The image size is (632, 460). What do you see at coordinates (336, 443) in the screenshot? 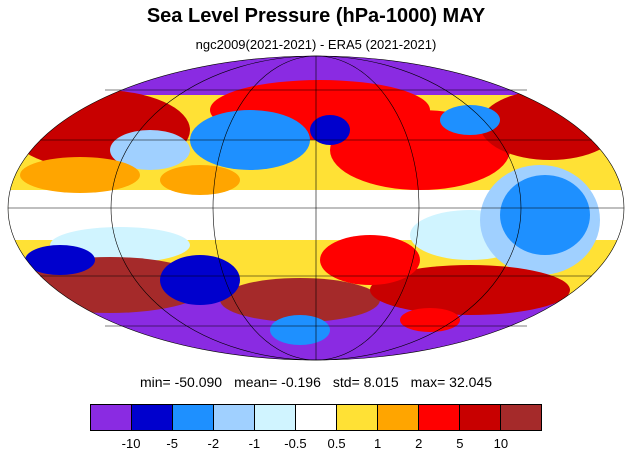
I see `colorbar-tick-label: 0.5` at bounding box center [336, 443].